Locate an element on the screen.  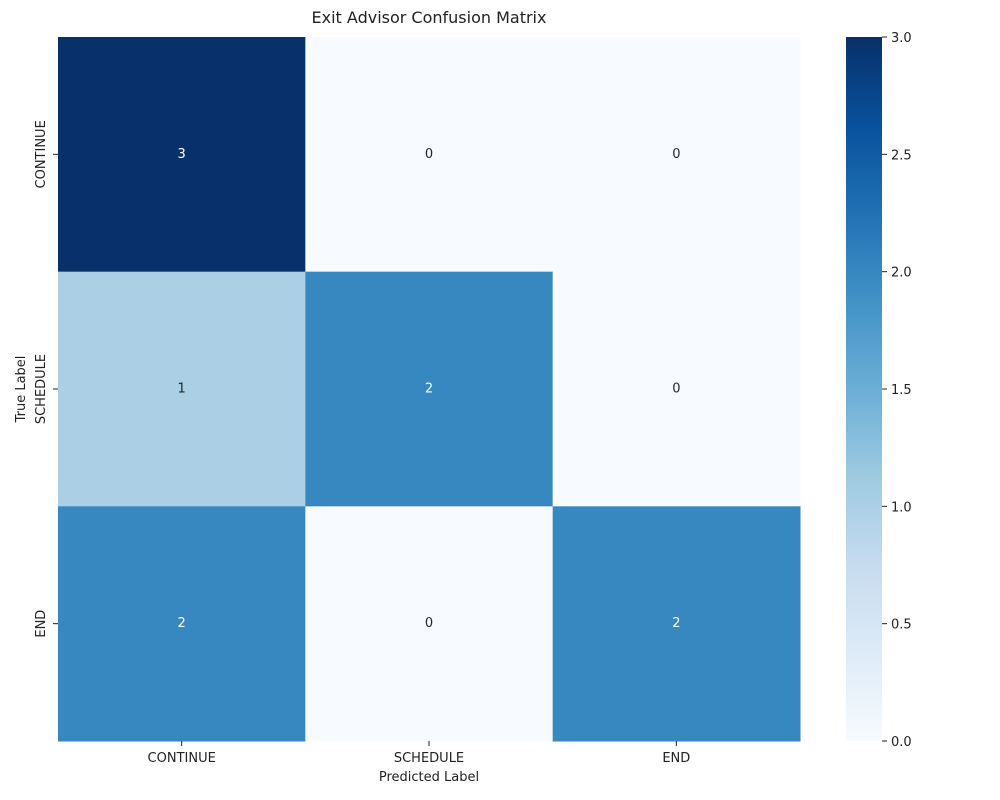
cell-value-label: 3 is located at coordinates (182, 154).